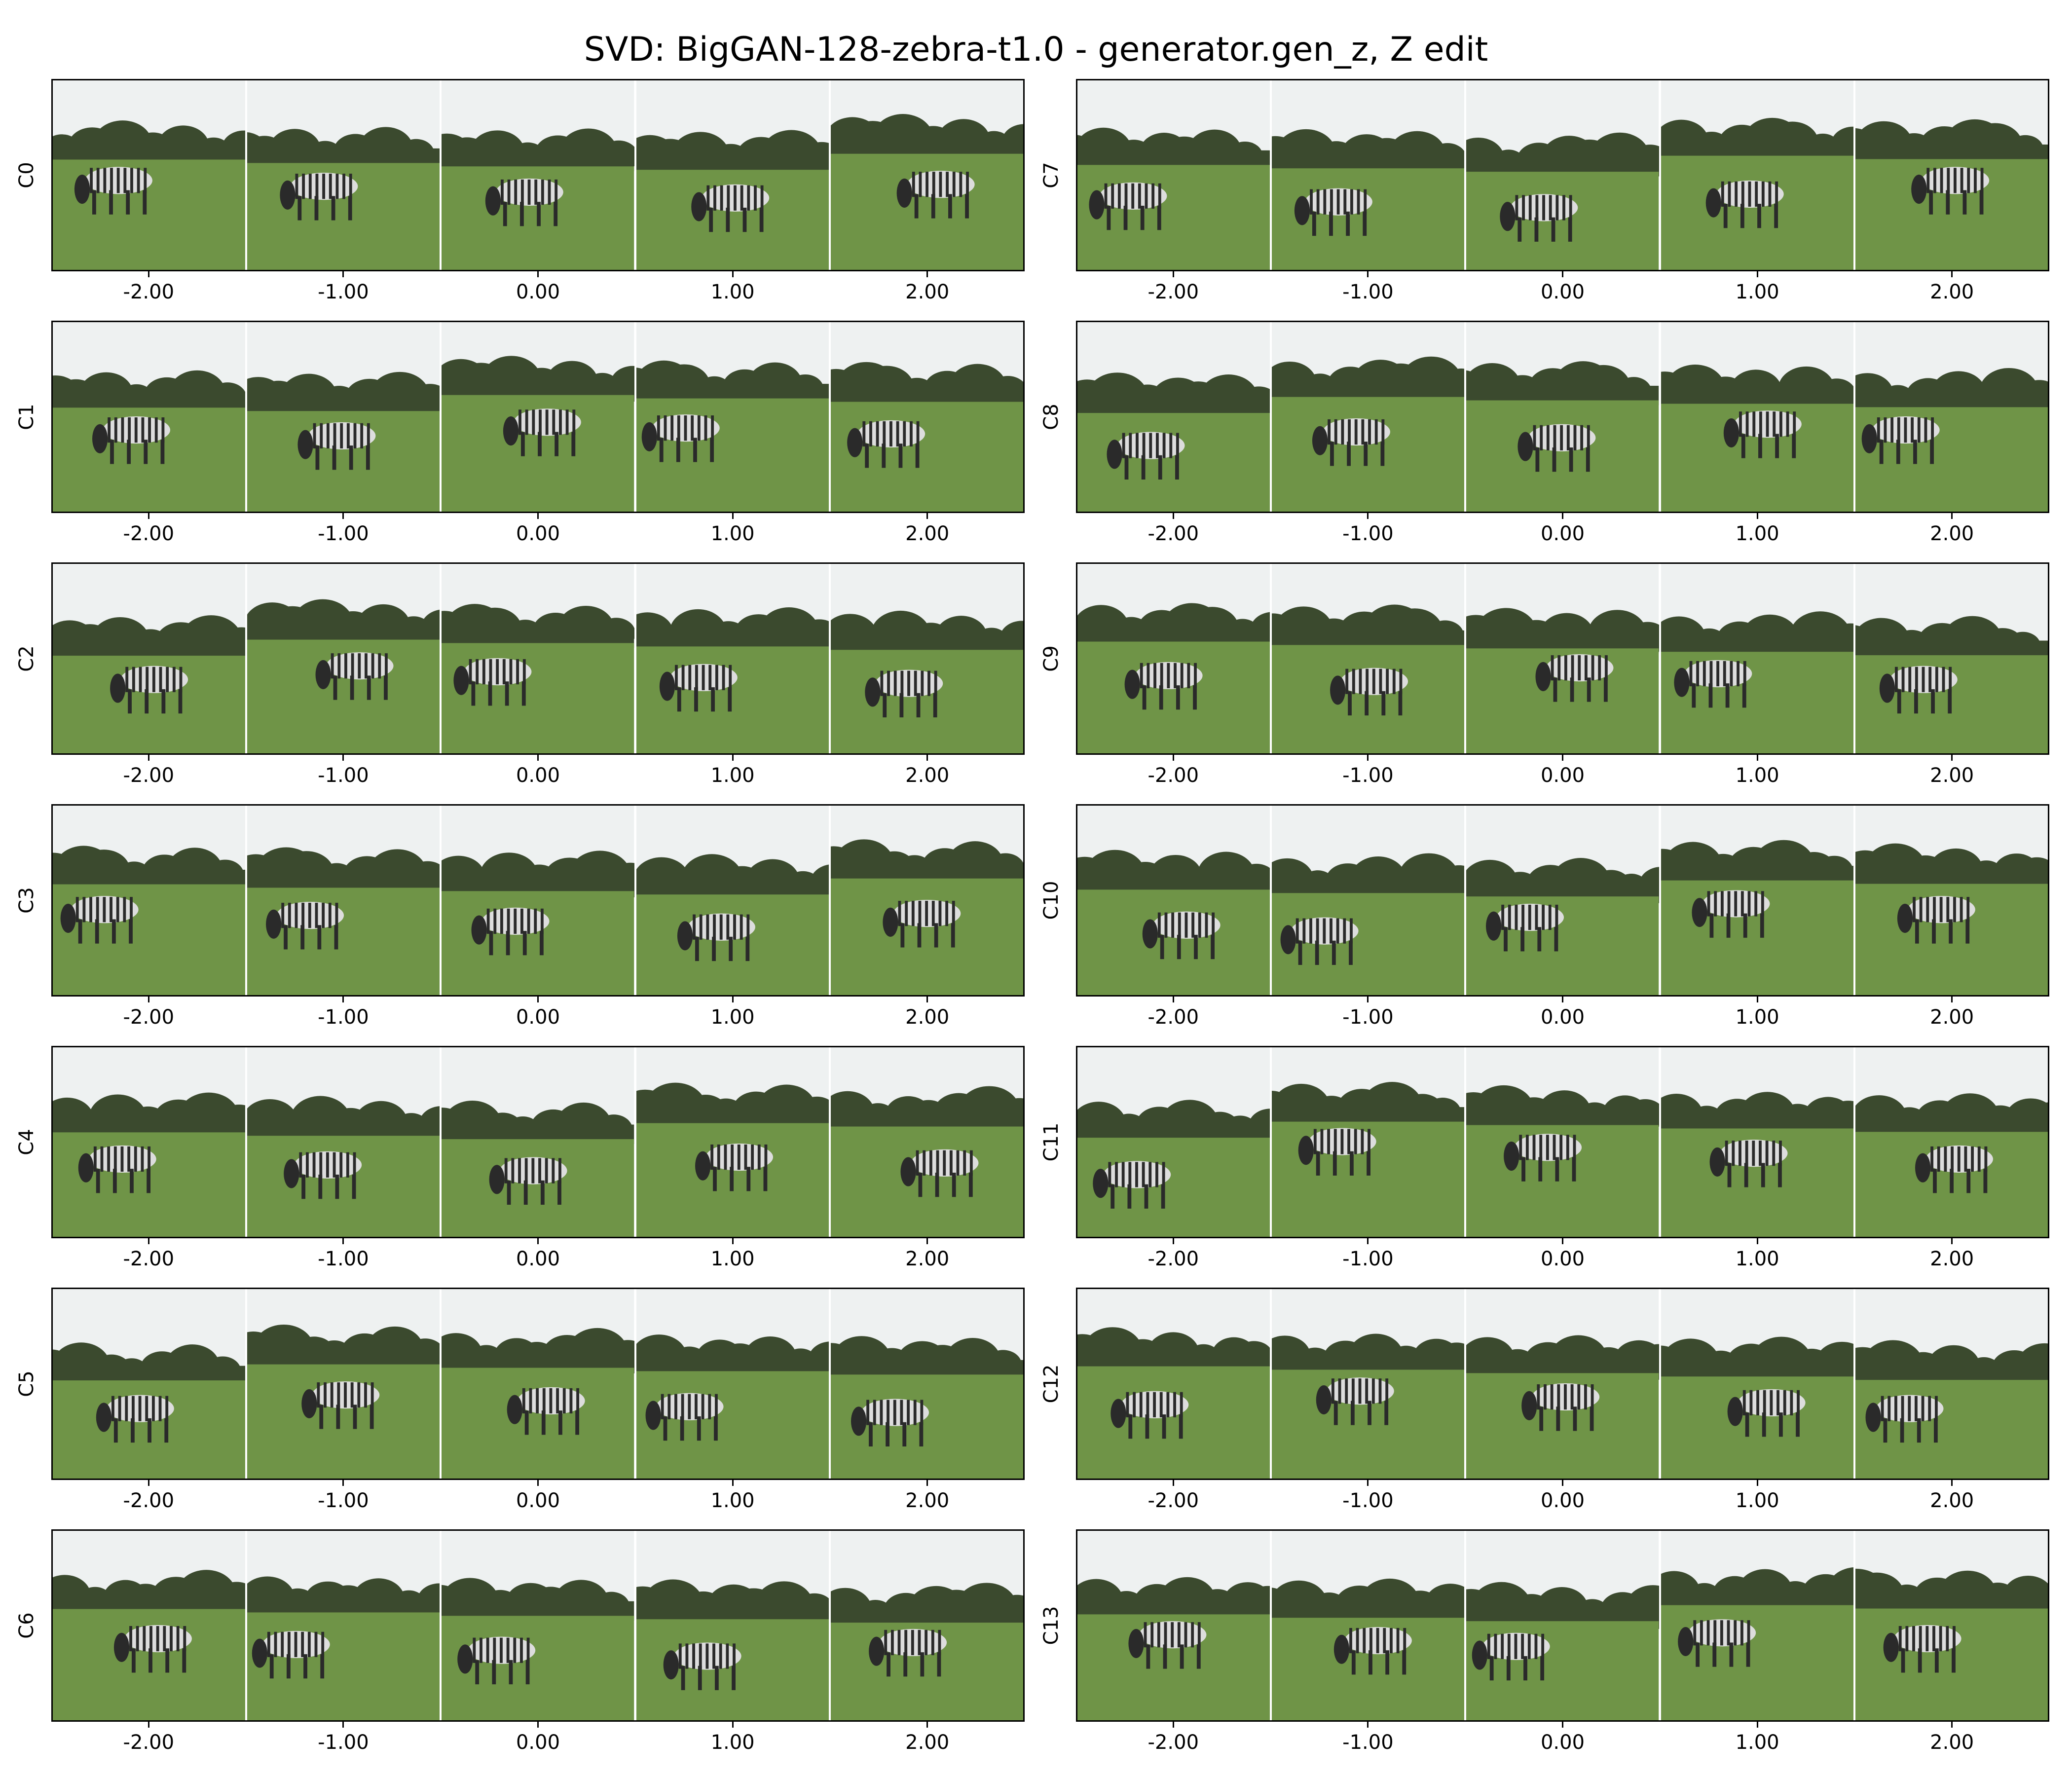 The height and width of the screenshot is (1776, 2072). I want to click on component-label: C5, so click(26, 1384).